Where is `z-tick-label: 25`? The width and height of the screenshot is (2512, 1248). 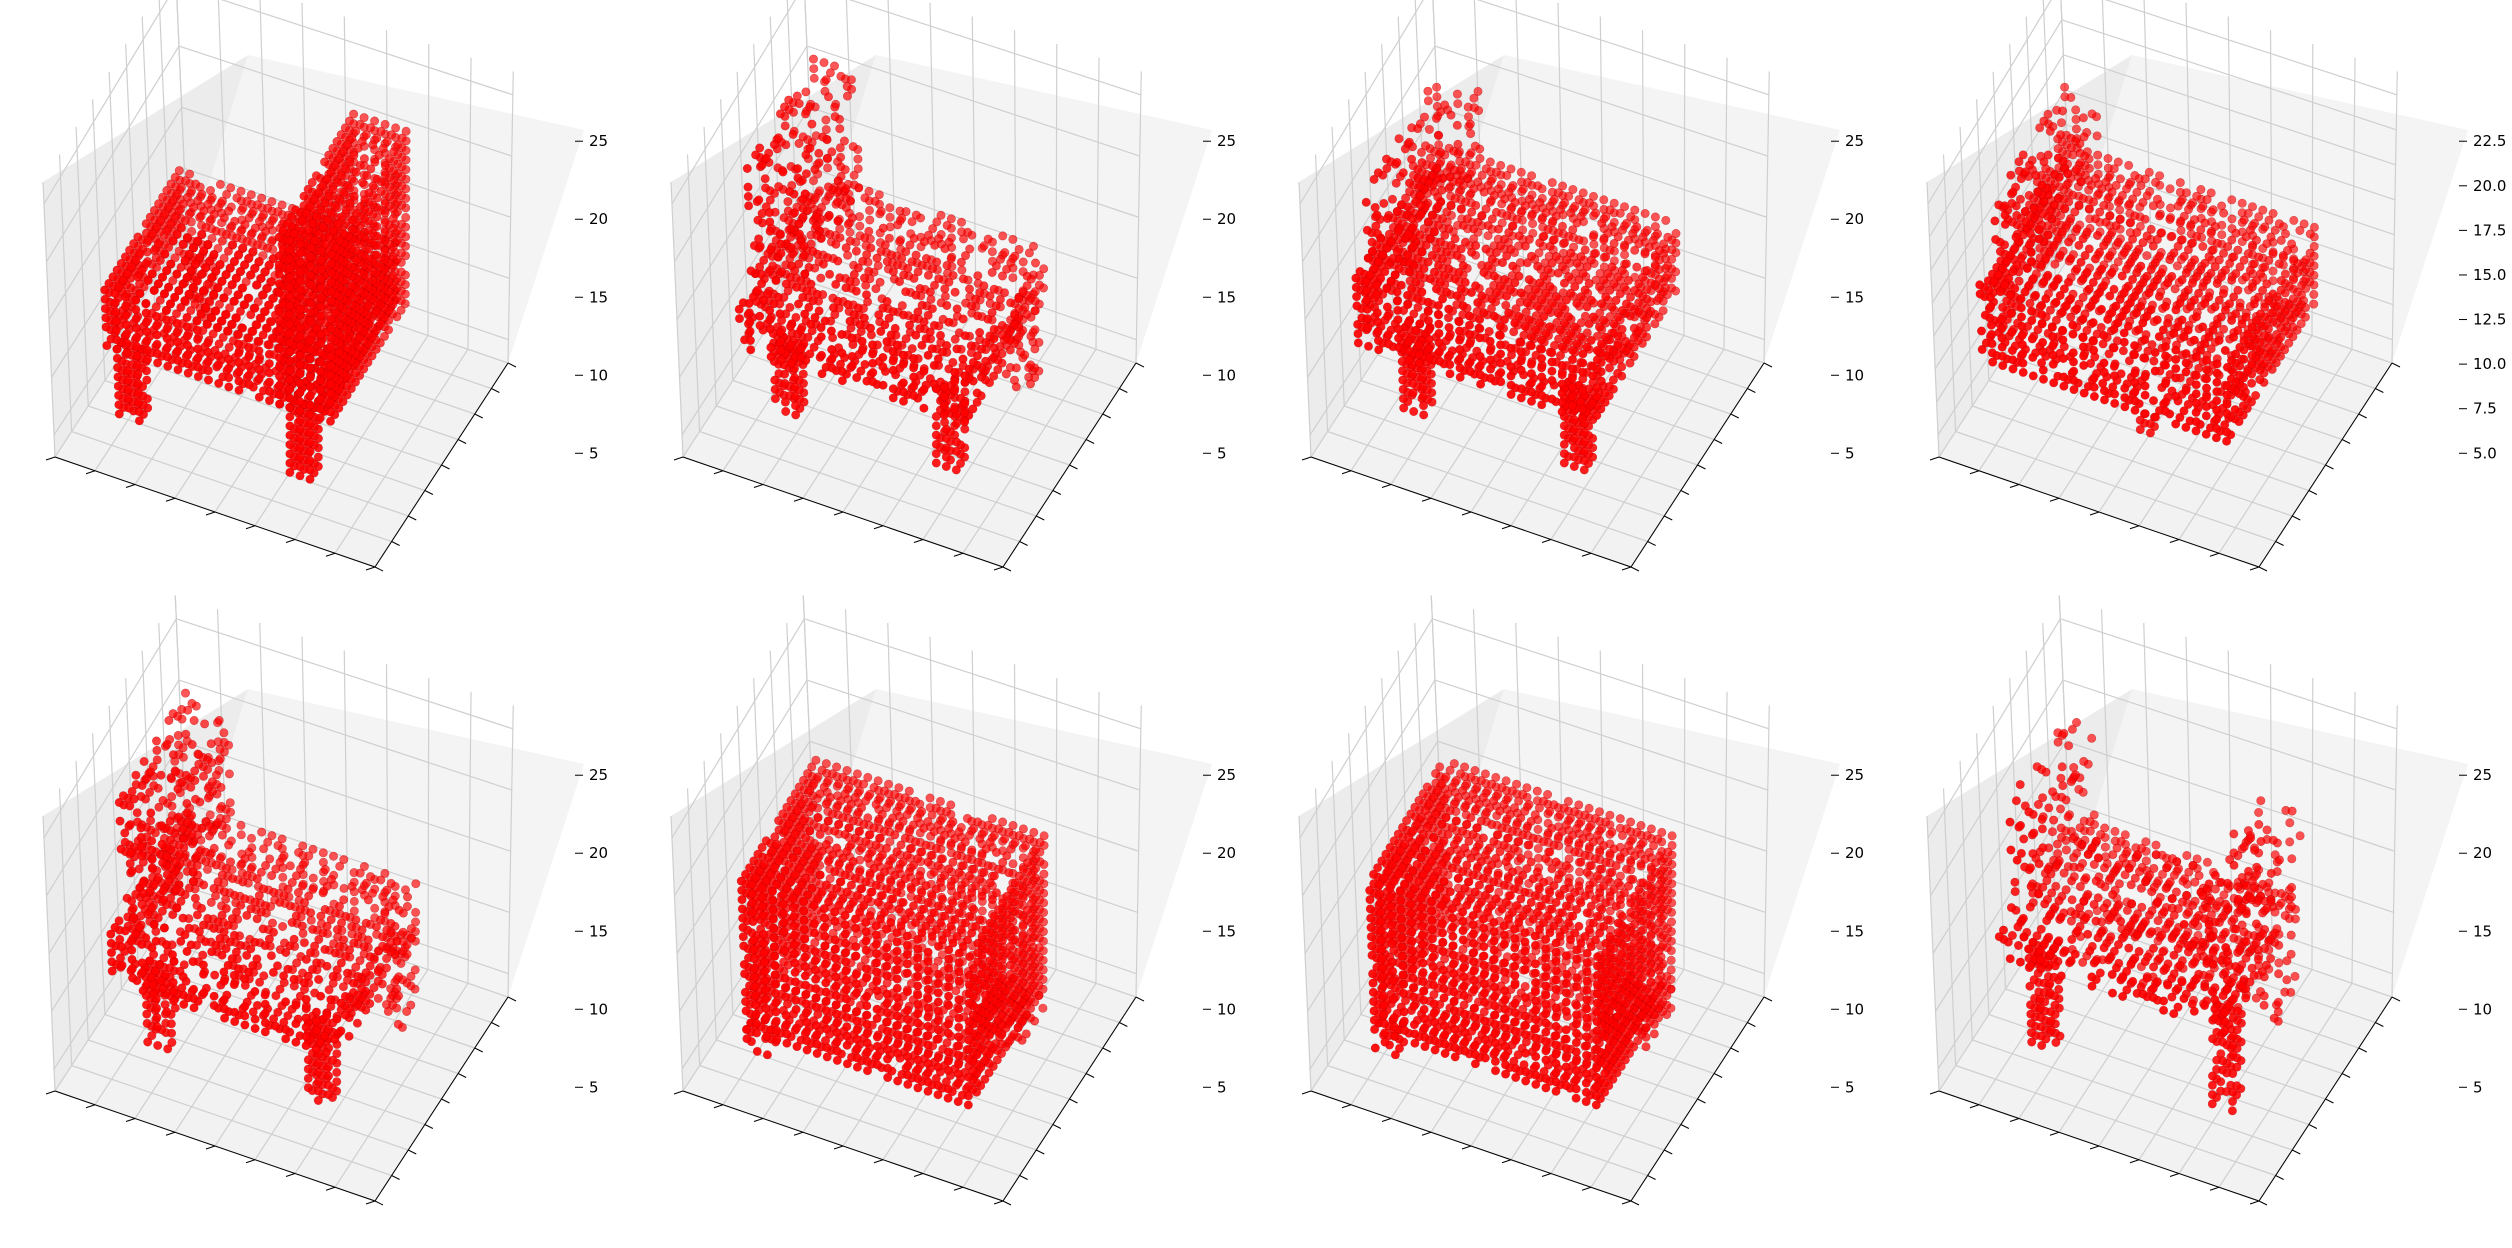 z-tick-label: 25 is located at coordinates (598, 141).